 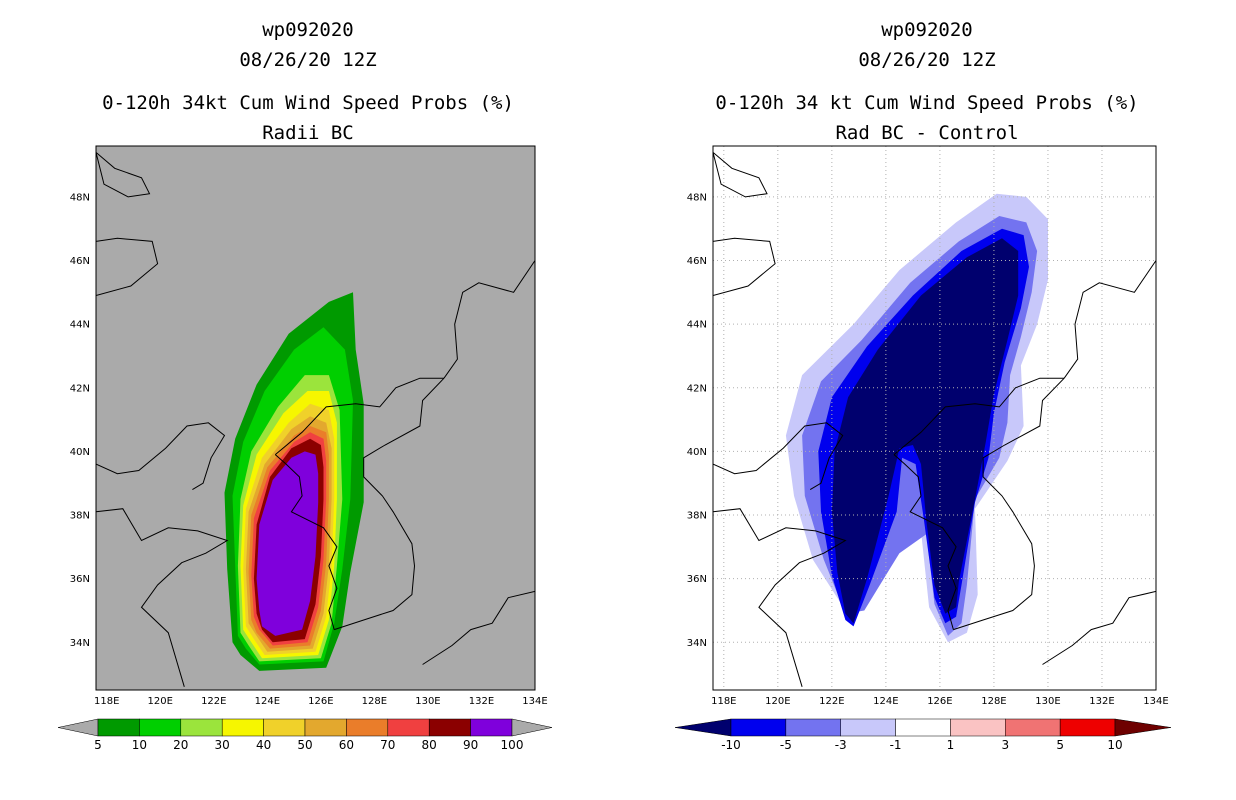 What do you see at coordinates (512, 745) in the screenshot?
I see `colorbar-label: 100` at bounding box center [512, 745].